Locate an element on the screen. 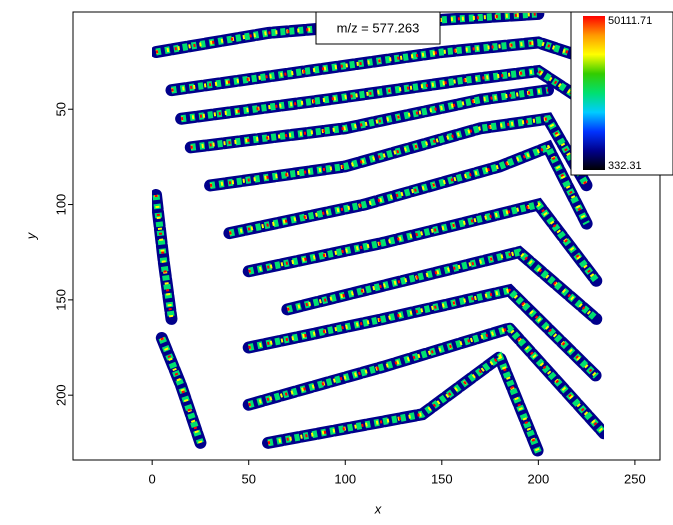 The width and height of the screenshot is (673, 525). colorbar-max-label: 50111.71 is located at coordinates (630, 21).